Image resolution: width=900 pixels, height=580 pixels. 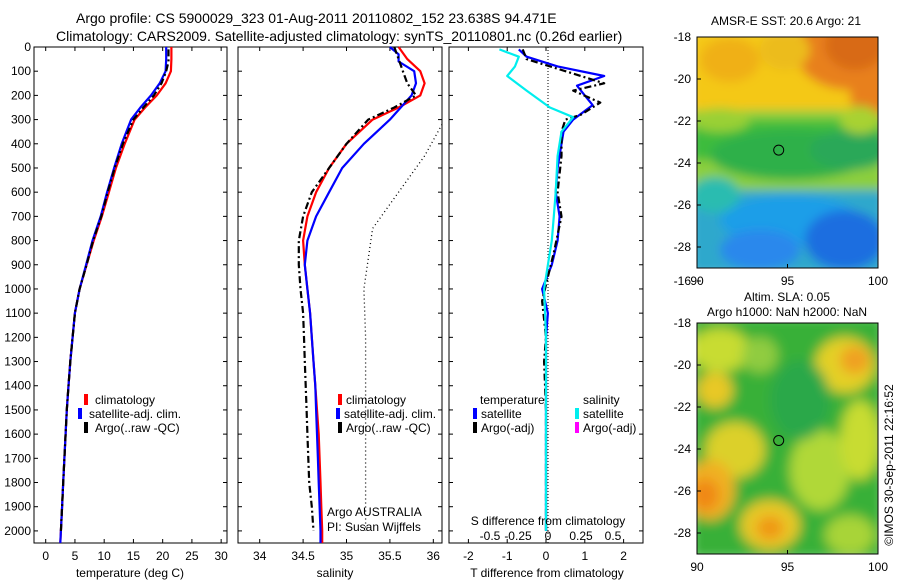 I want to click on x-tick-label: 1, so click(x=584, y=556).